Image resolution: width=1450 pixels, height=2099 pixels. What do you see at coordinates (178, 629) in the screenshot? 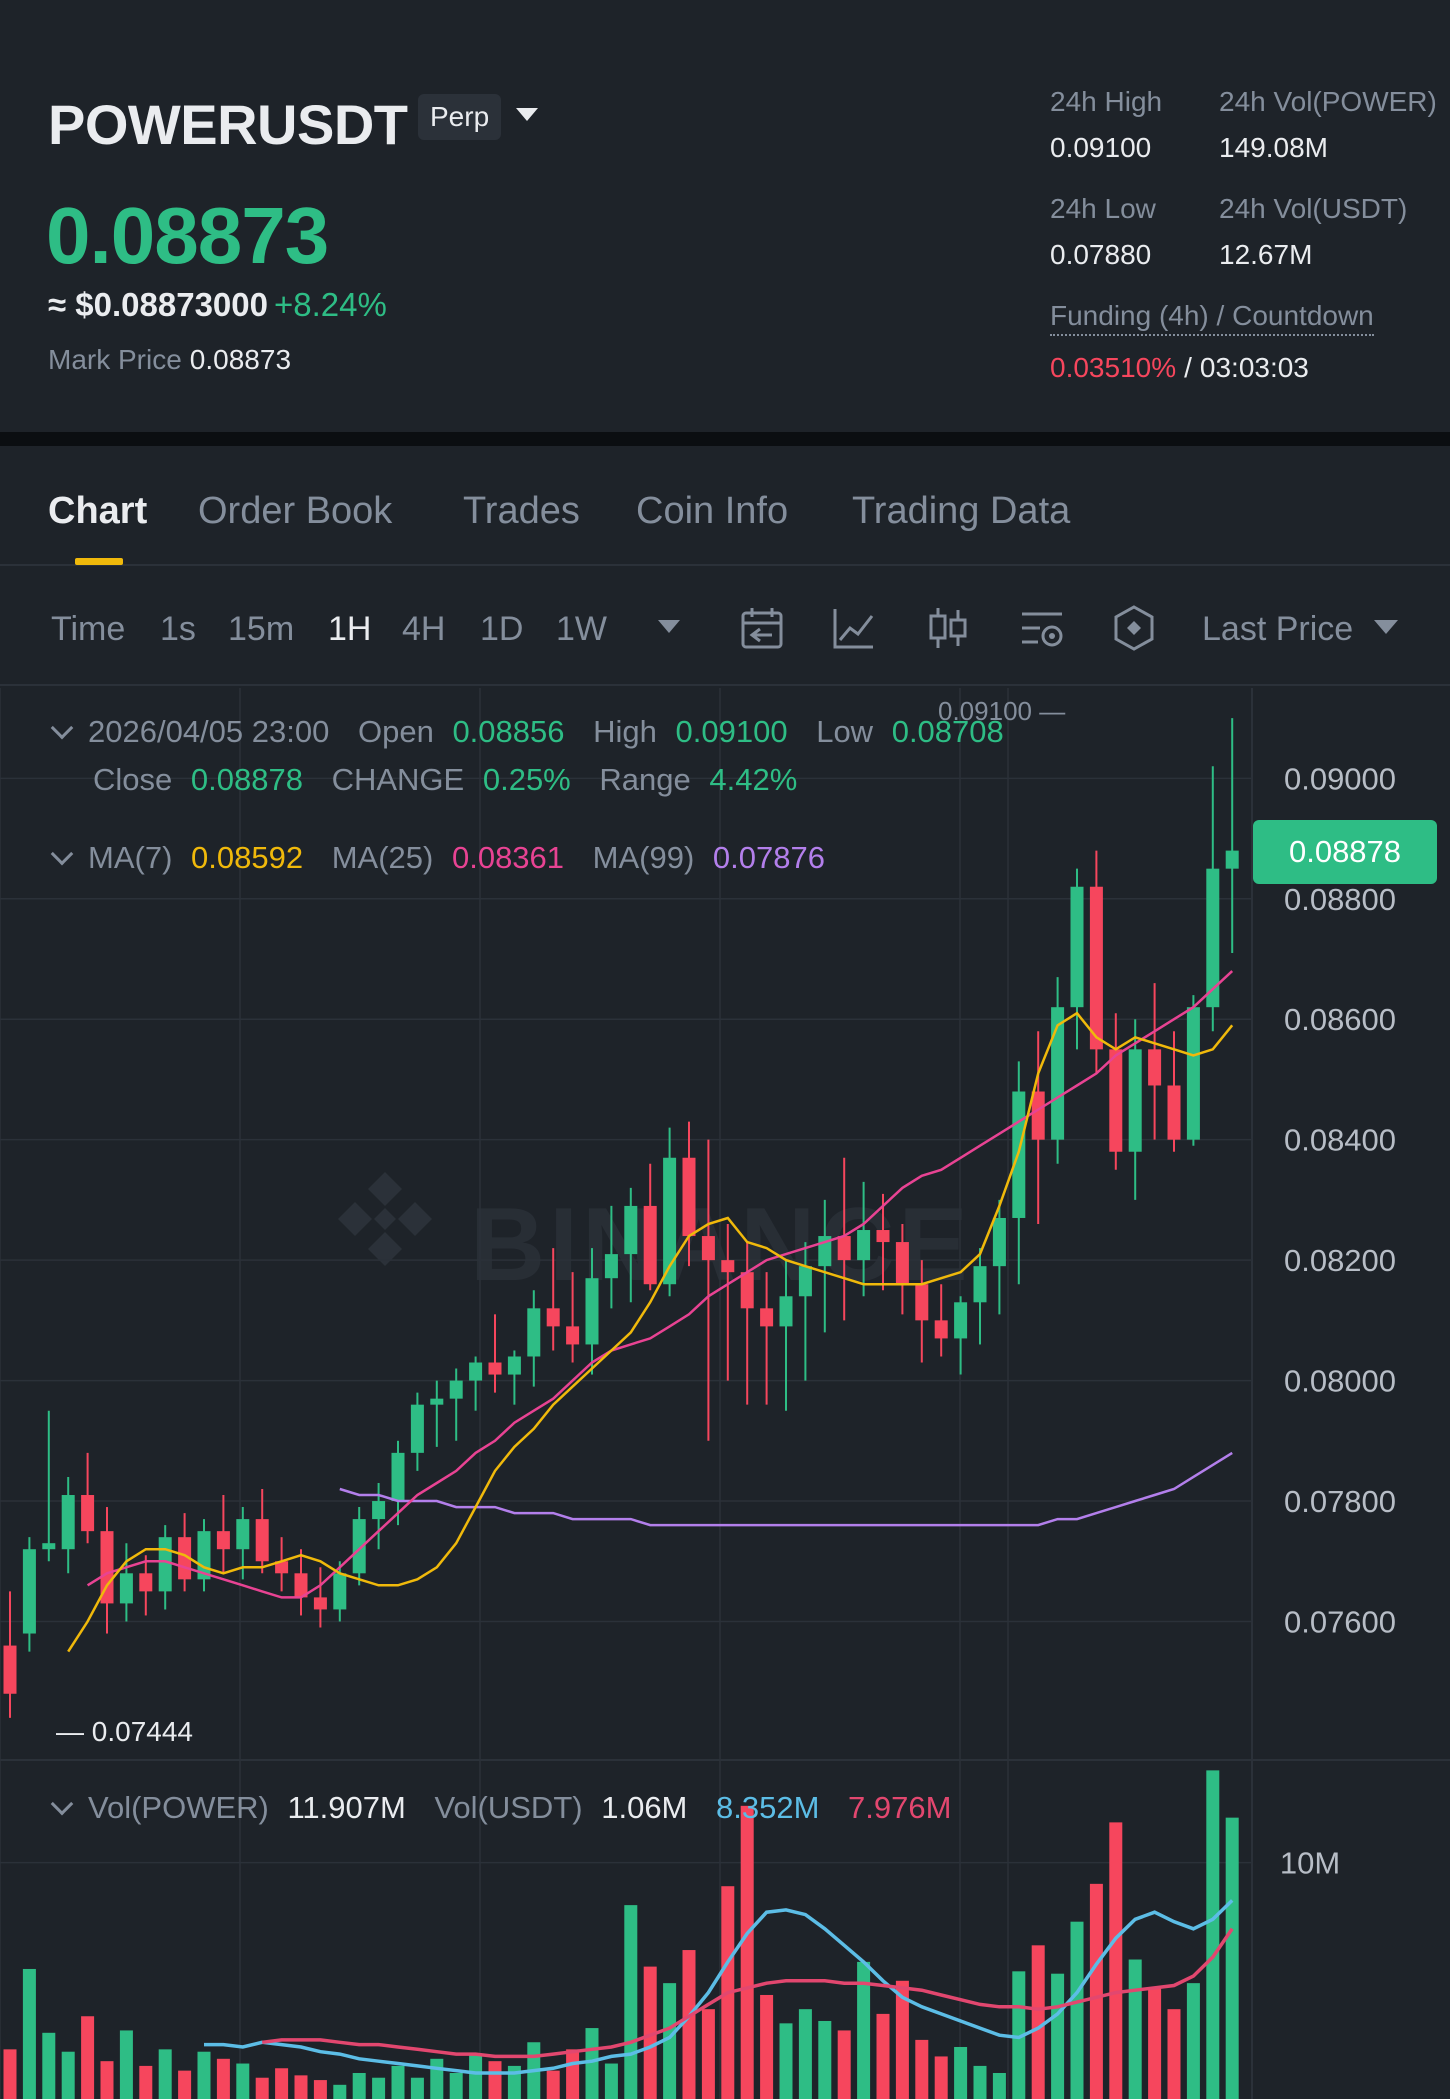
I see `timeframe-1s: 1s` at bounding box center [178, 629].